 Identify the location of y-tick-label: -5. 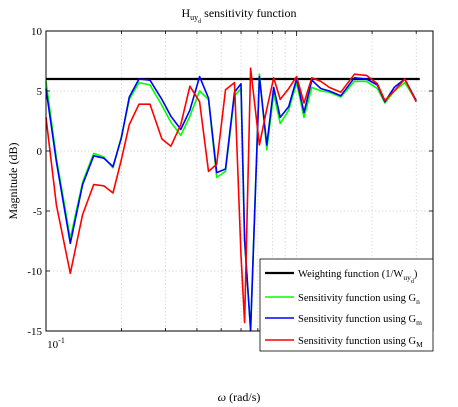
(38, 212).